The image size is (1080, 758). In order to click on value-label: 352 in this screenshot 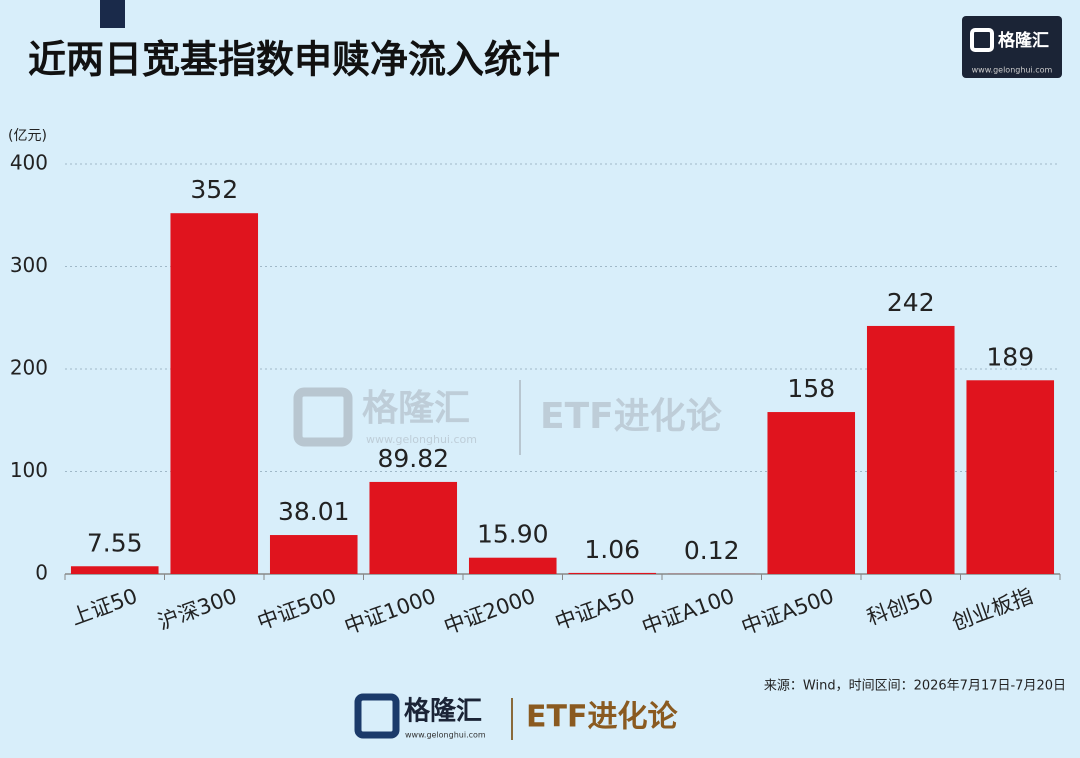, I will do `click(214, 189)`.